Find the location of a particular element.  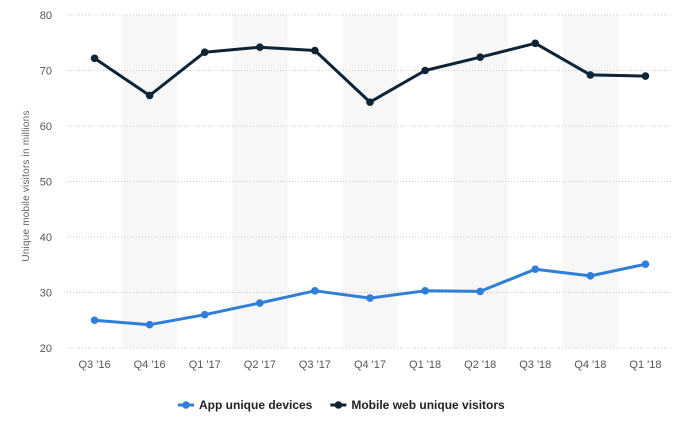

legend-item-2: Mobile web unique visitors is located at coordinates (417, 405).